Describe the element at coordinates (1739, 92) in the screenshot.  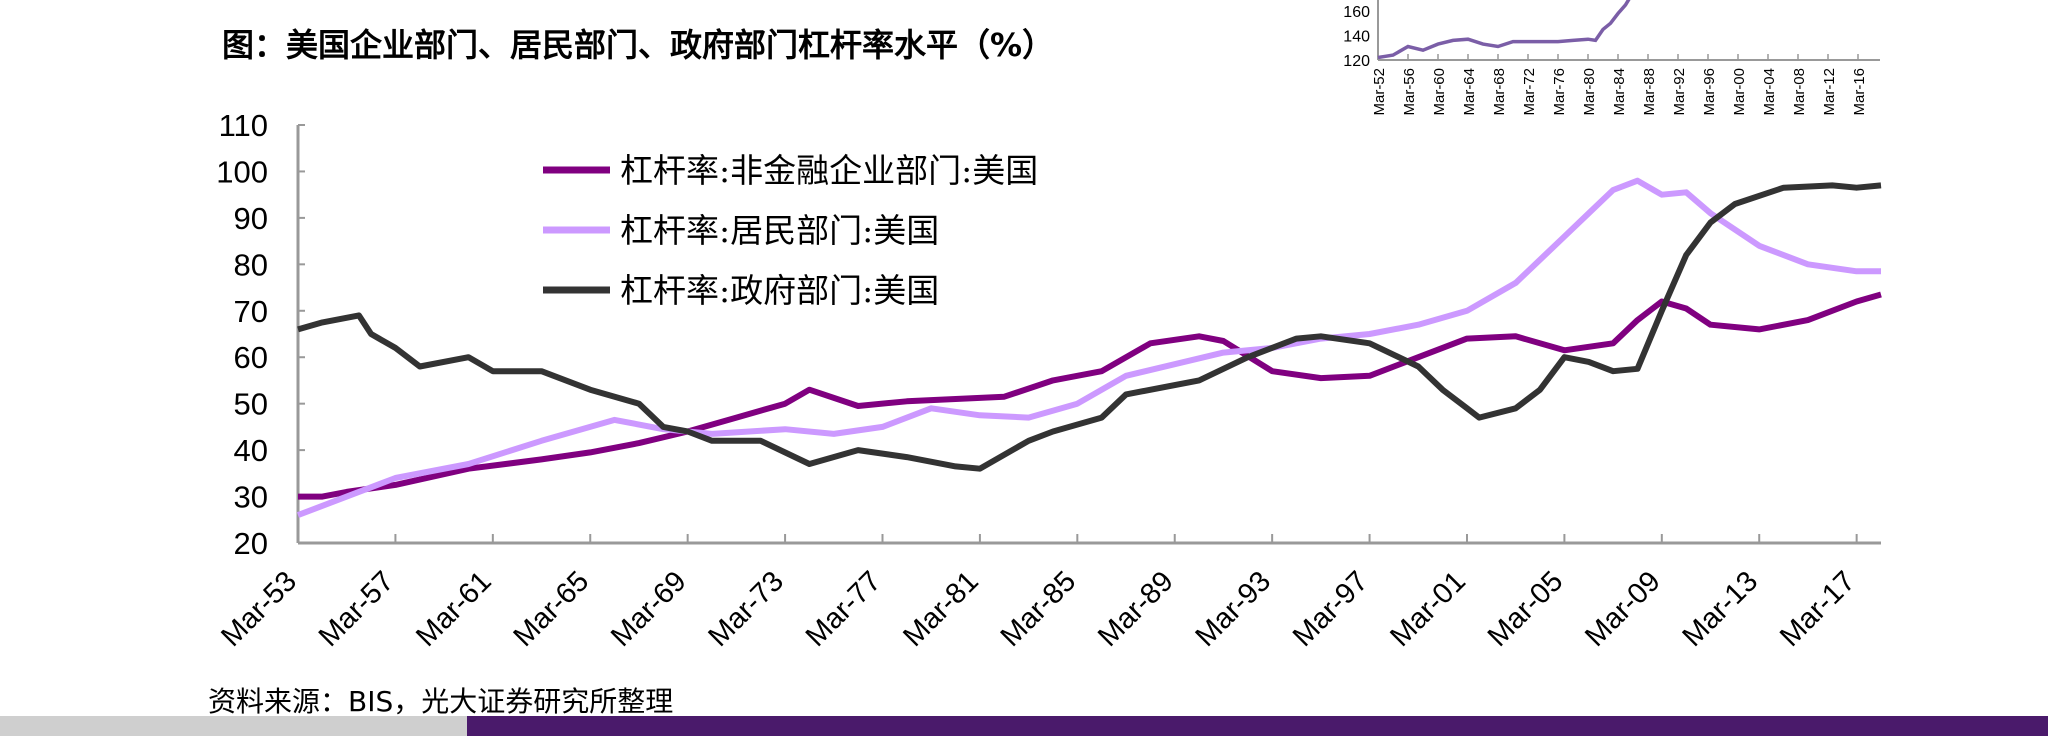
I see `inset-x-tick-label: Mar-00` at that location.